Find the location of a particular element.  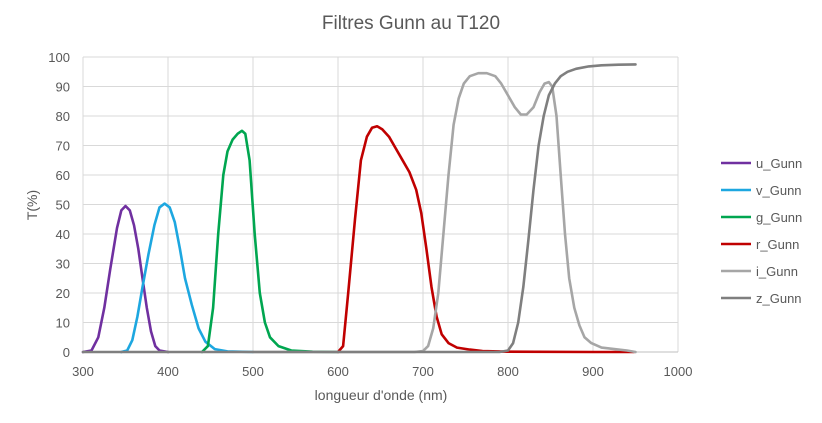

legend-item: i_Gunn is located at coordinates (759, 271).